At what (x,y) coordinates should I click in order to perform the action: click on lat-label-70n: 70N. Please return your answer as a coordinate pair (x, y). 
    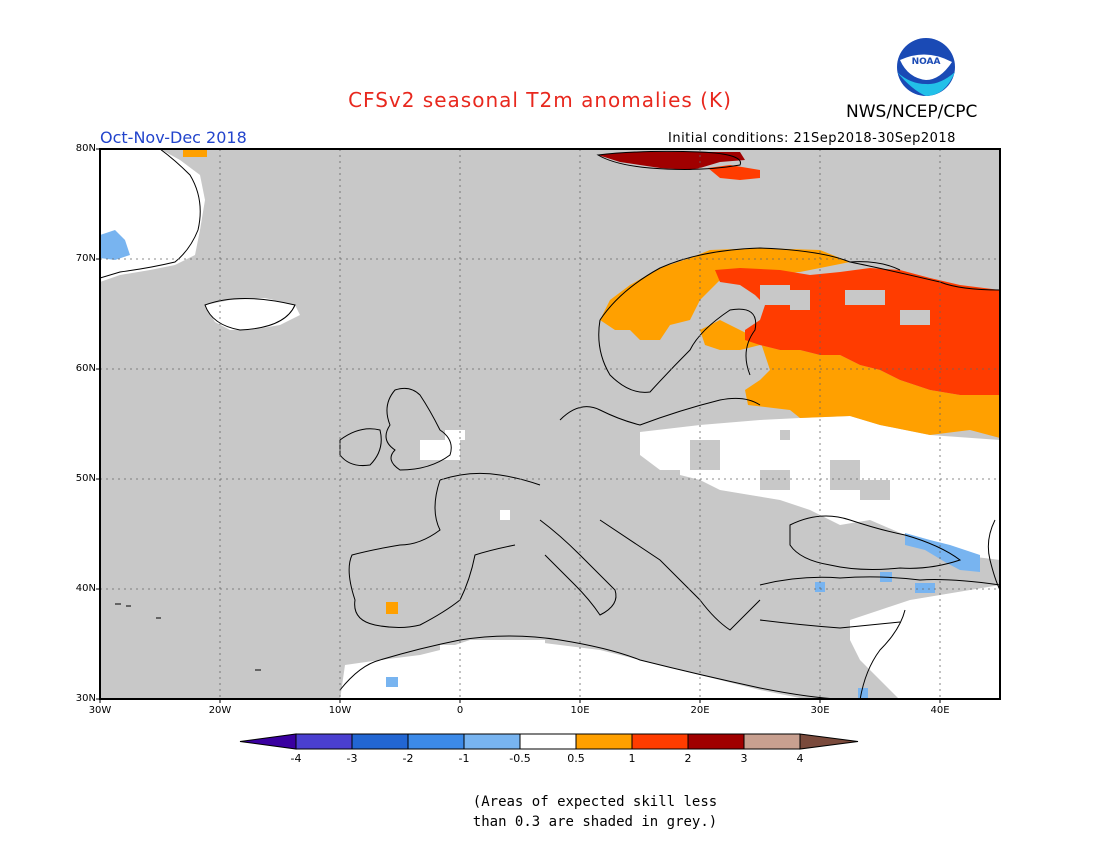
    Looking at the image, I should click on (85, 258).